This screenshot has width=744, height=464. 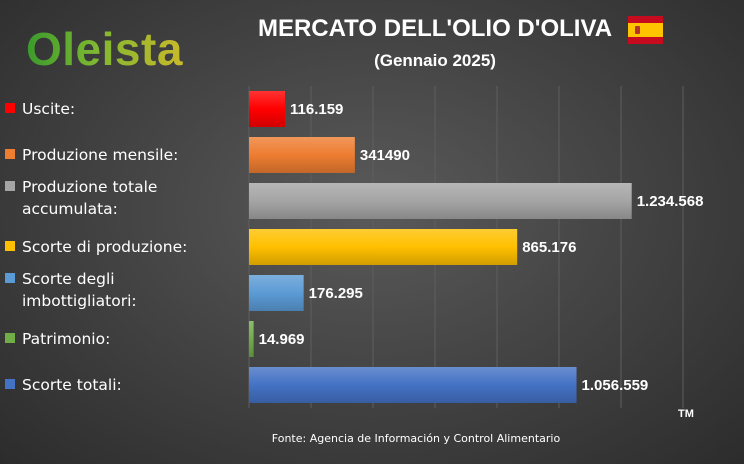 What do you see at coordinates (549, 247) in the screenshot?
I see `data-label: 865.176` at bounding box center [549, 247].